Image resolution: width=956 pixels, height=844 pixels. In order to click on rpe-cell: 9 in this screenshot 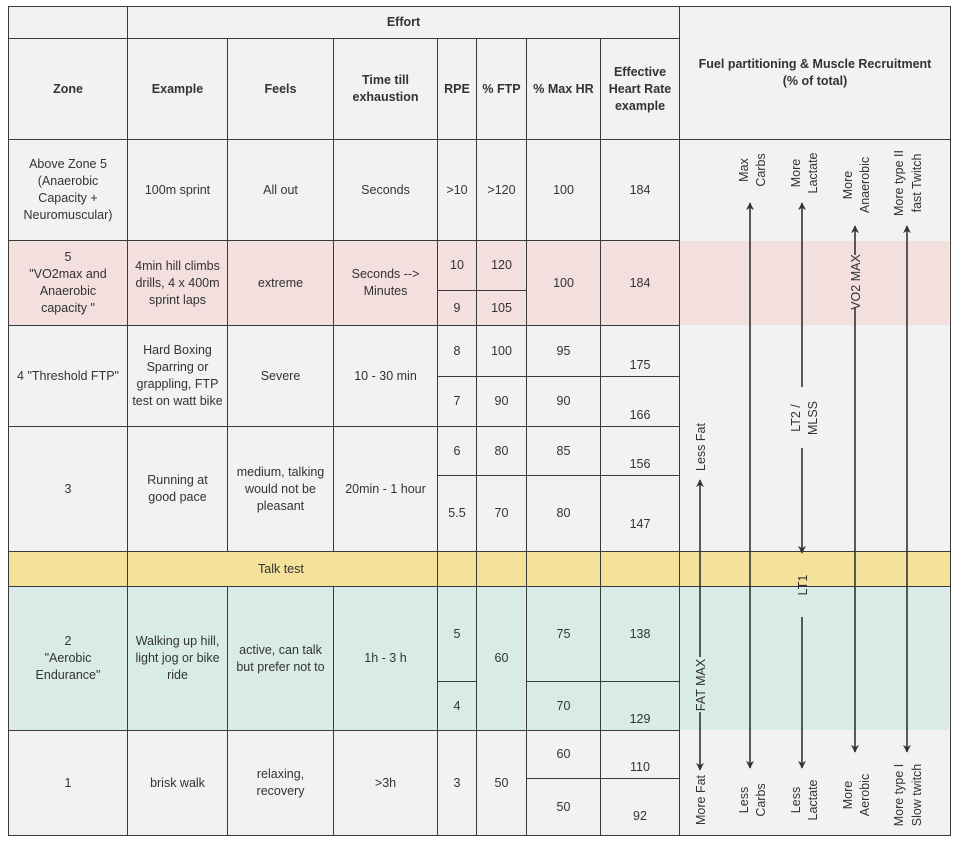, I will do `click(457, 308)`.